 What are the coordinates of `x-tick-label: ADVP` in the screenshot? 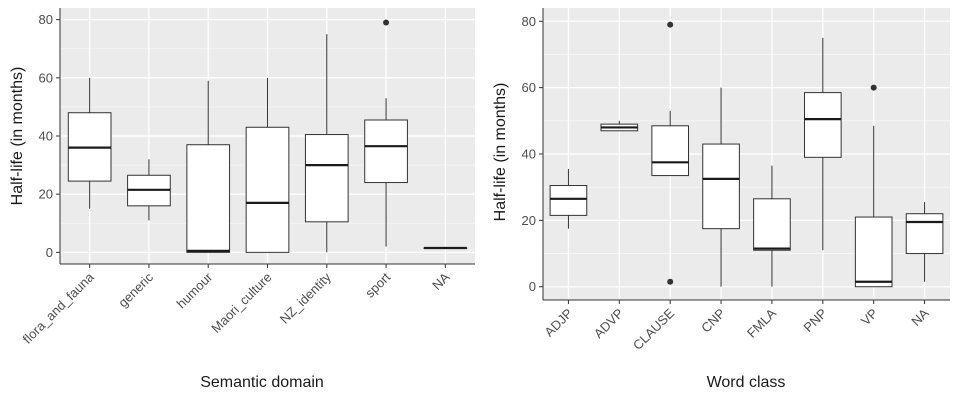 It's located at (609, 324).